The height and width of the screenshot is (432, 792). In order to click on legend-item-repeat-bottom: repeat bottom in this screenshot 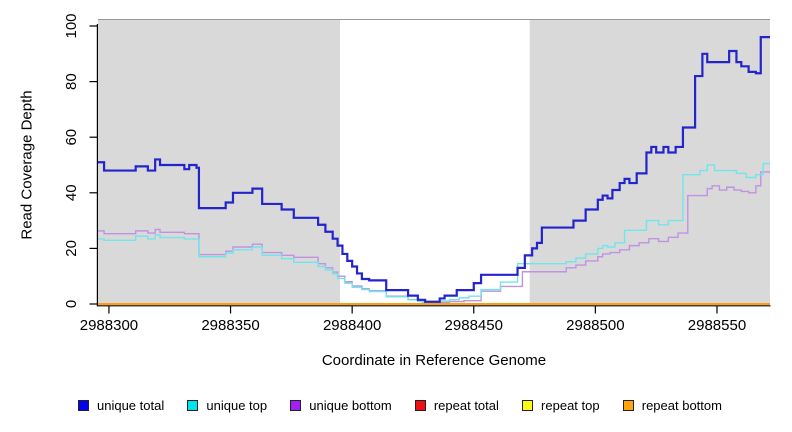, I will do `click(672, 405)`.